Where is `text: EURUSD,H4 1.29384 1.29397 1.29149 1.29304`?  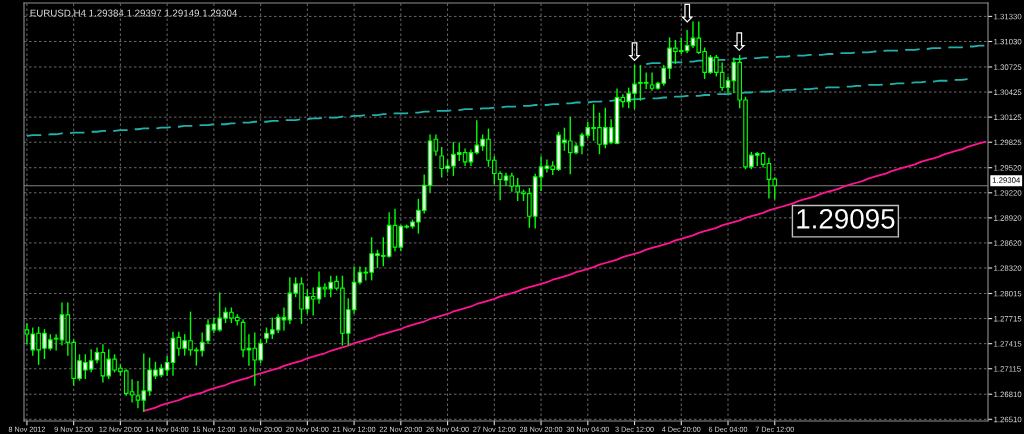
text: EURUSD,H4 1.29384 1.29397 1.29149 1.29304 is located at coordinates (134, 13).